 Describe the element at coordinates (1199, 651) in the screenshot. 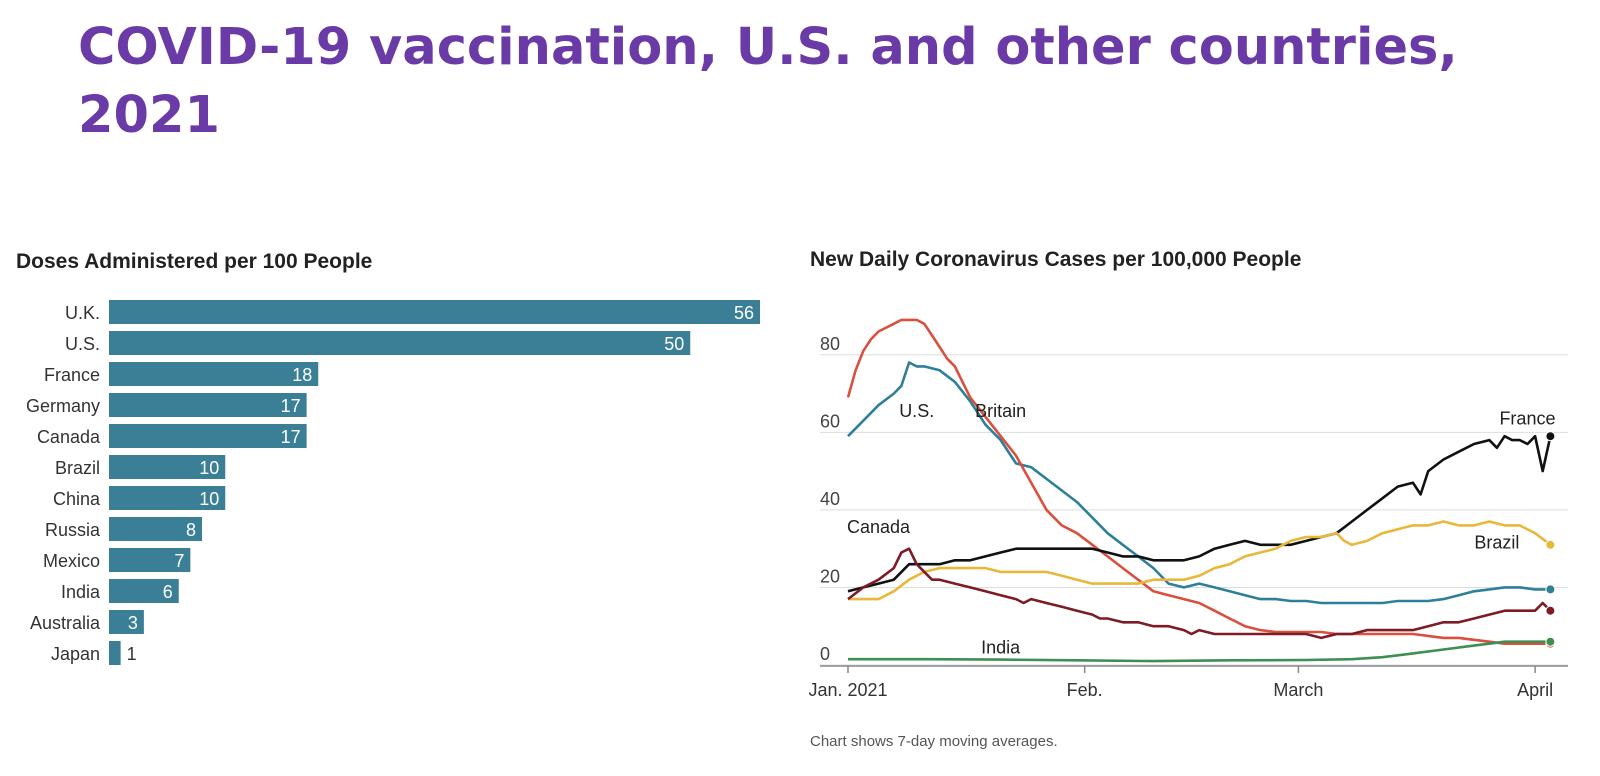

I see `series-line-india` at that location.